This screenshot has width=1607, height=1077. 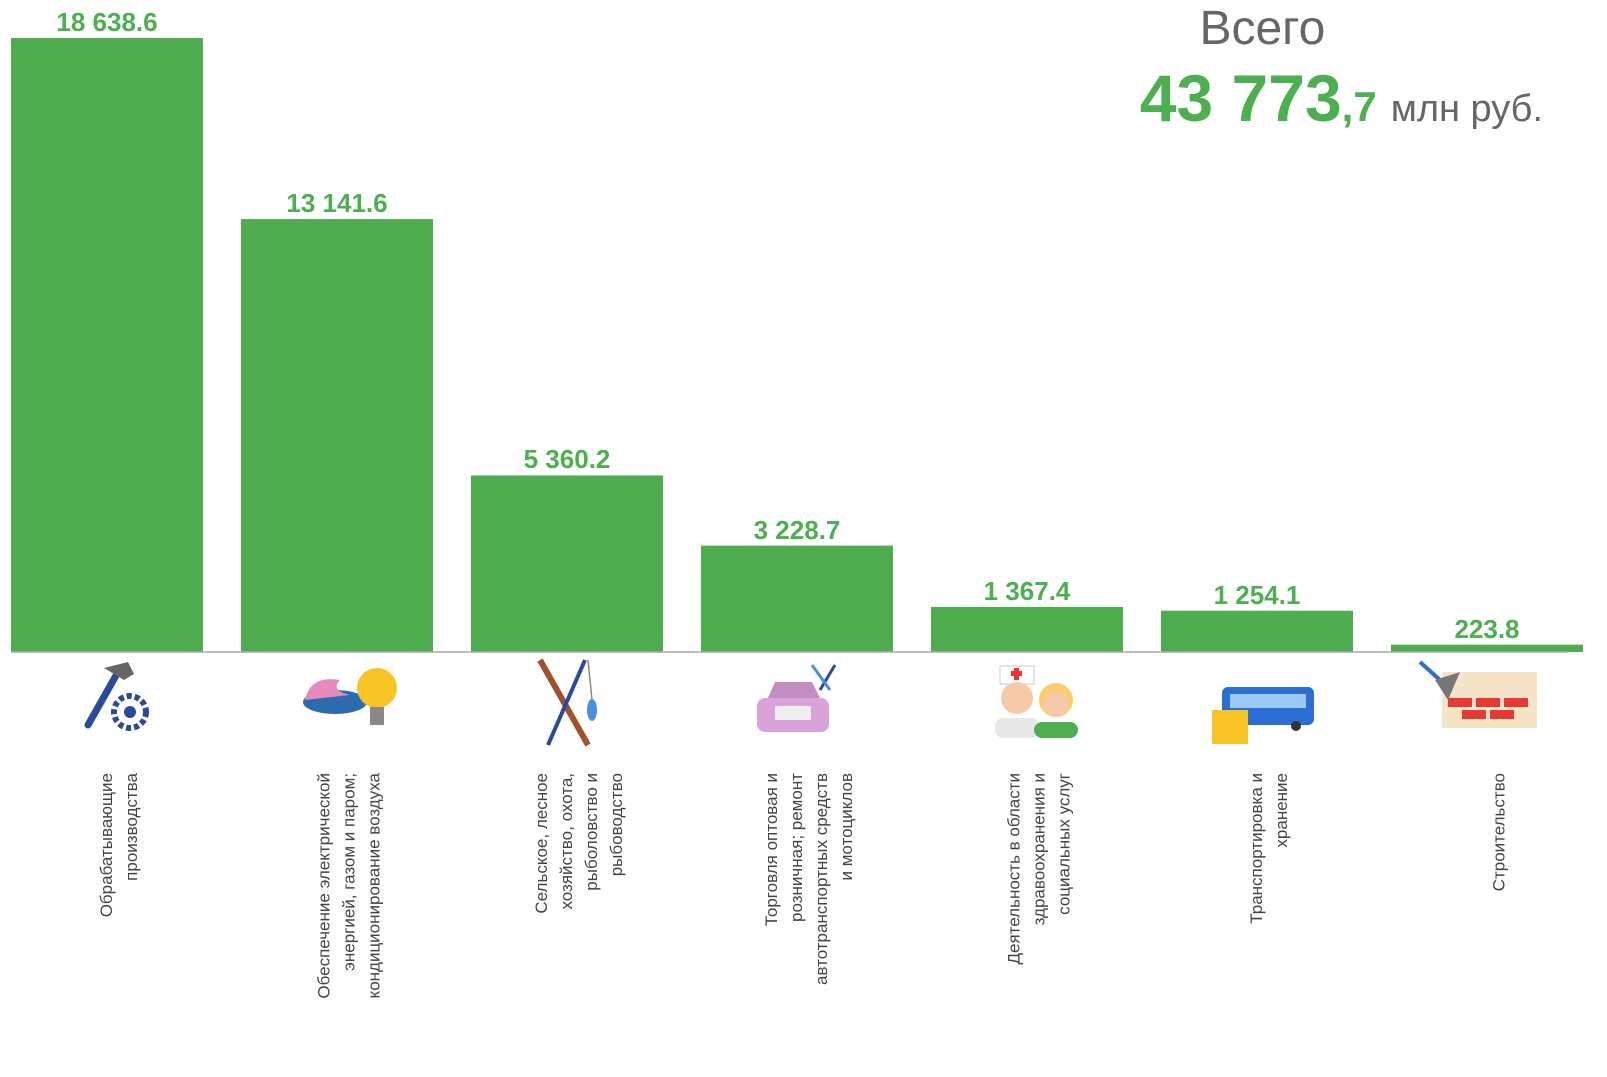 I want to click on icon-energy, so click(x=350, y=696).